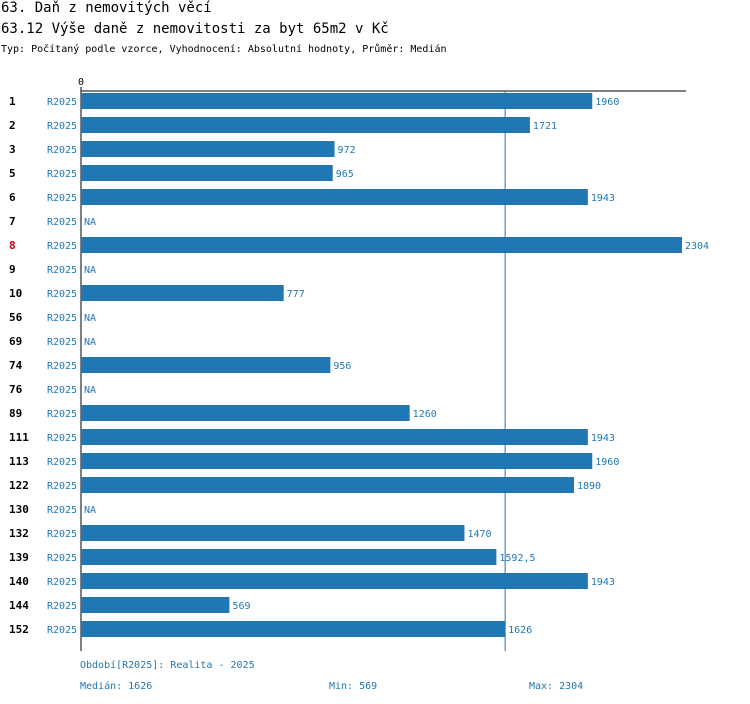 The width and height of the screenshot is (750, 704). What do you see at coordinates (12, 221) in the screenshot?
I see `row-label: 7` at bounding box center [12, 221].